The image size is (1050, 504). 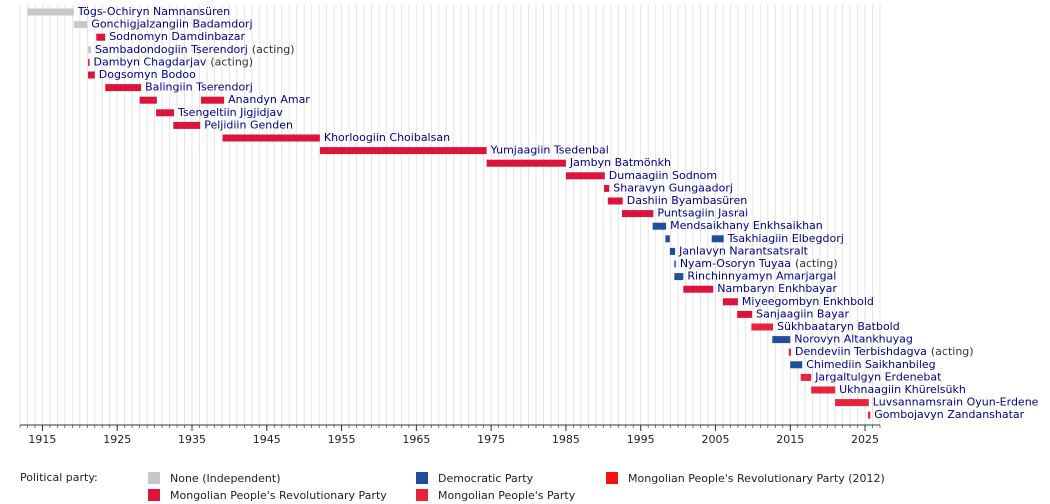 I want to click on person-name: Ukhnaagiin Khürelsükh, so click(x=902, y=389).